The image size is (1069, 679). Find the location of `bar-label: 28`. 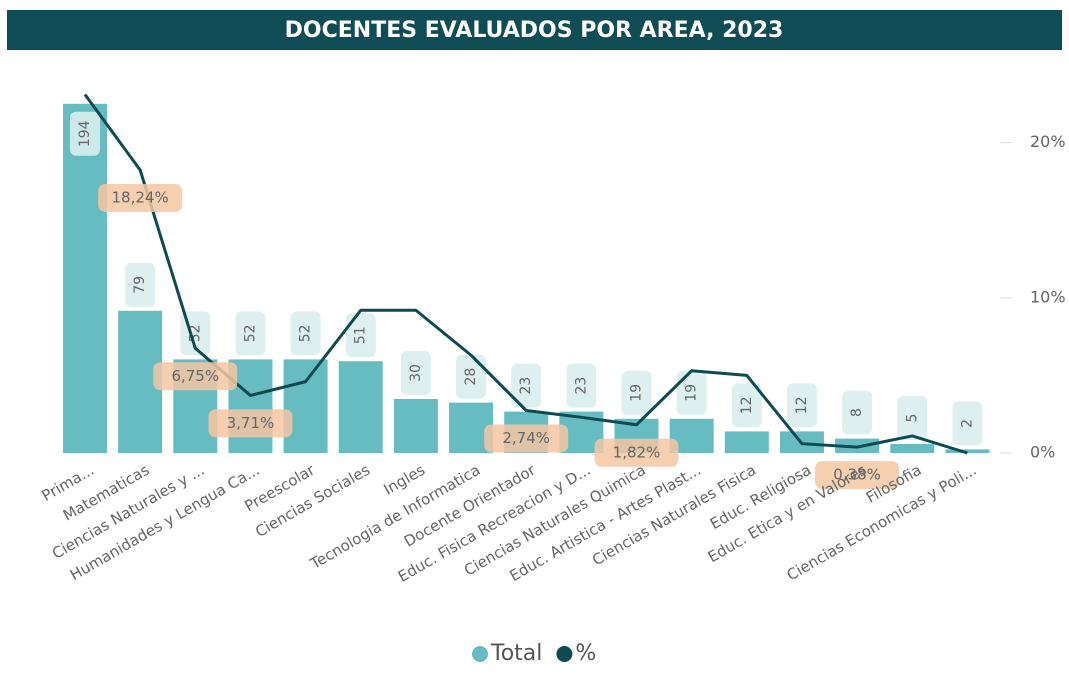

bar-label: 28 is located at coordinates (471, 377).